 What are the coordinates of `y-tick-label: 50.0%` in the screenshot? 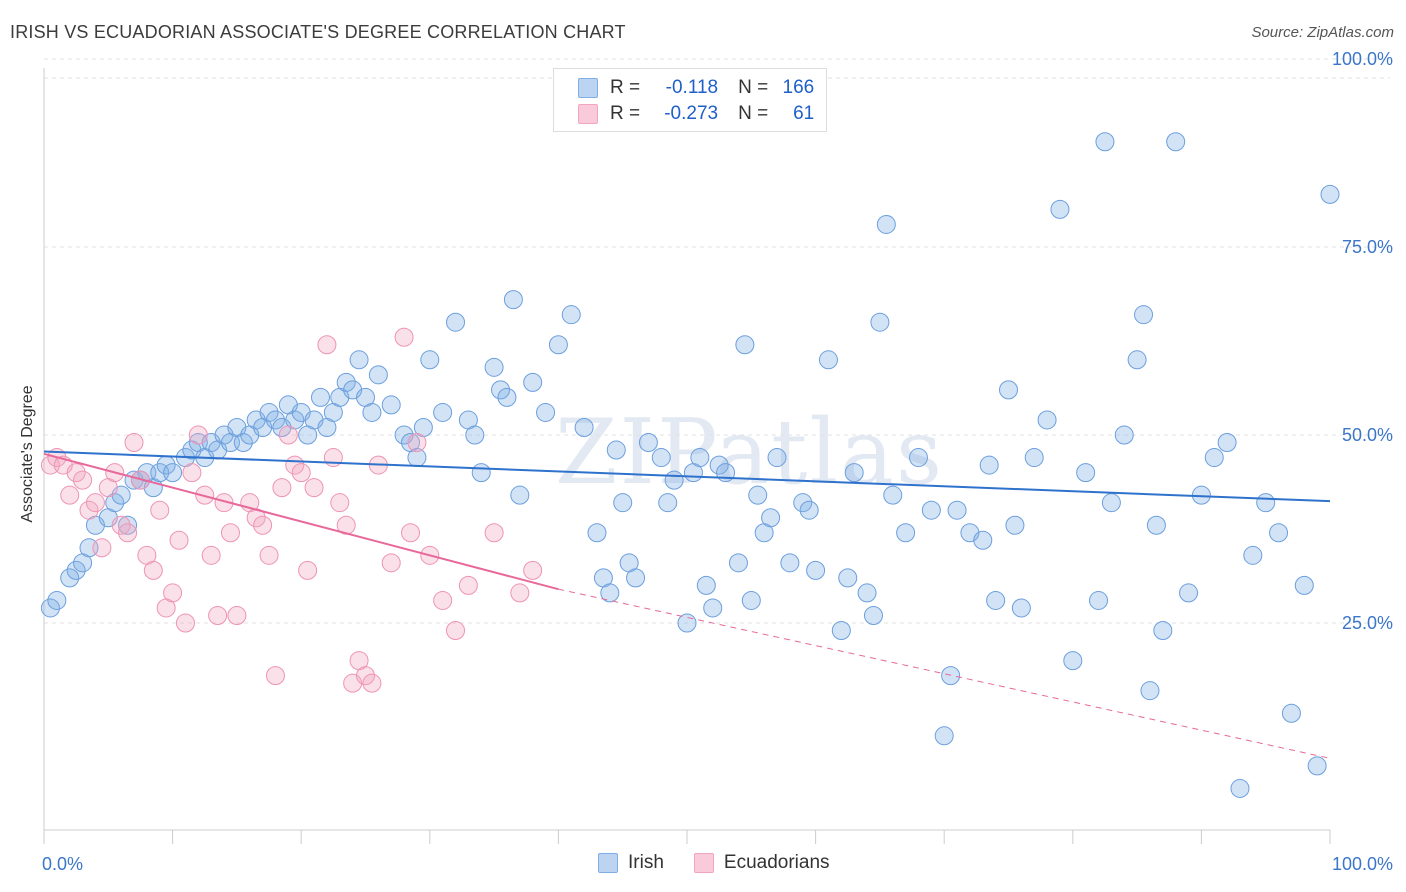 It's located at (1367, 435).